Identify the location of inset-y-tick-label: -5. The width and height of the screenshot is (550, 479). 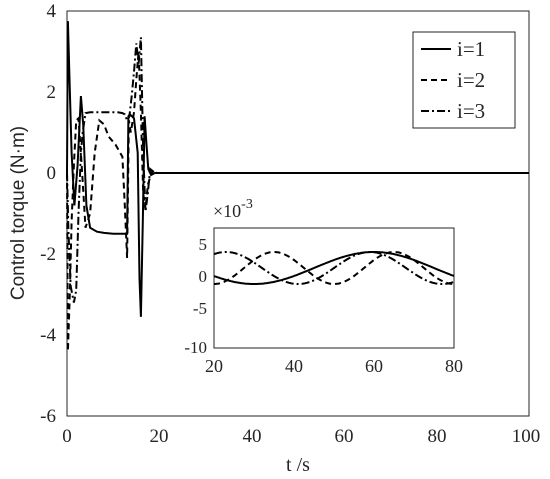
(200, 308).